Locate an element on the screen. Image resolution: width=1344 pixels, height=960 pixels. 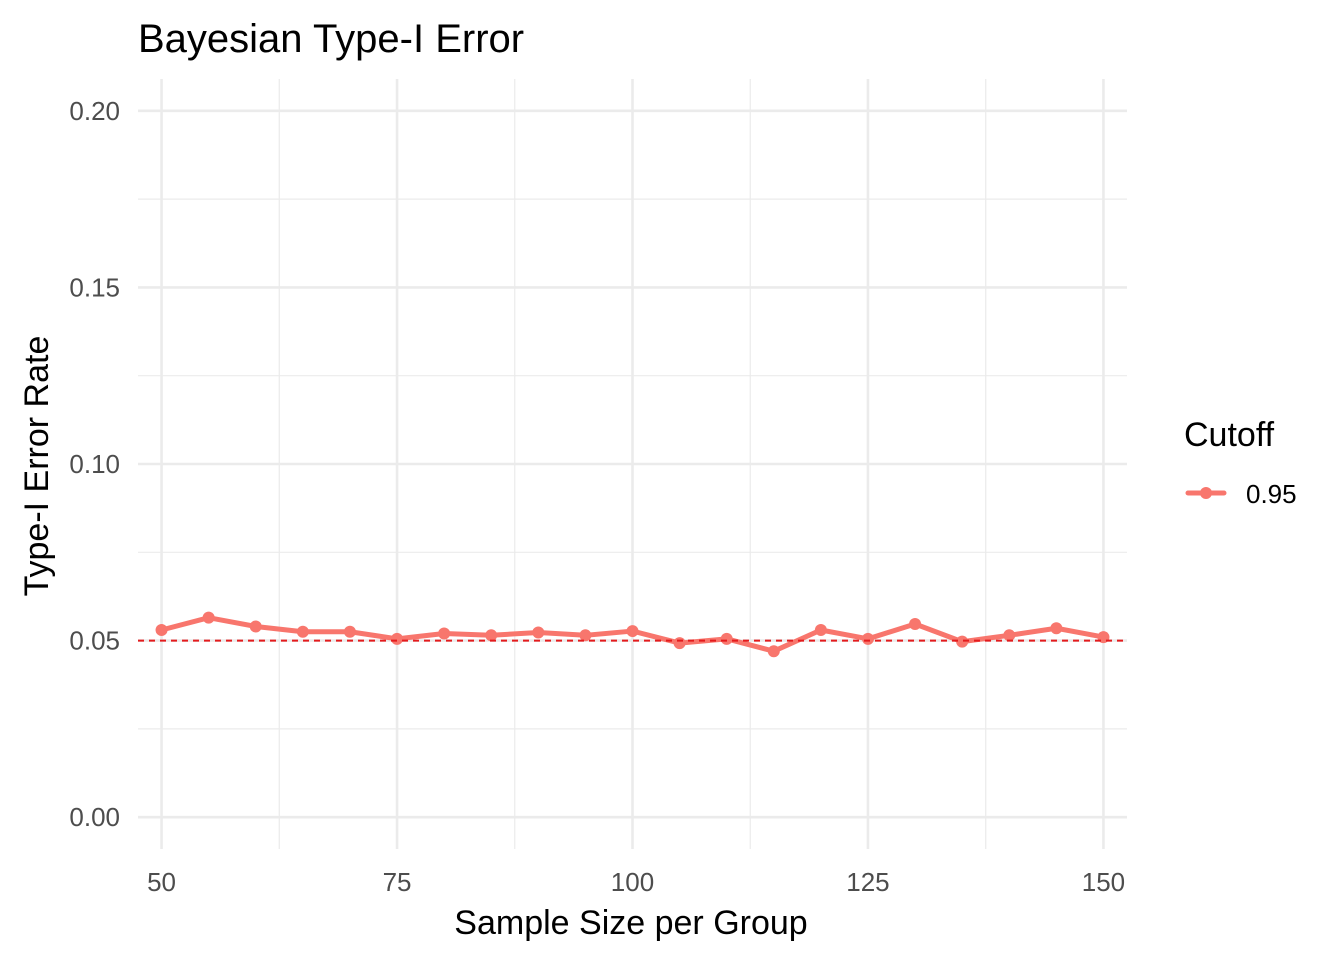
y-tick-label: 0.10 is located at coordinates (94, 464).